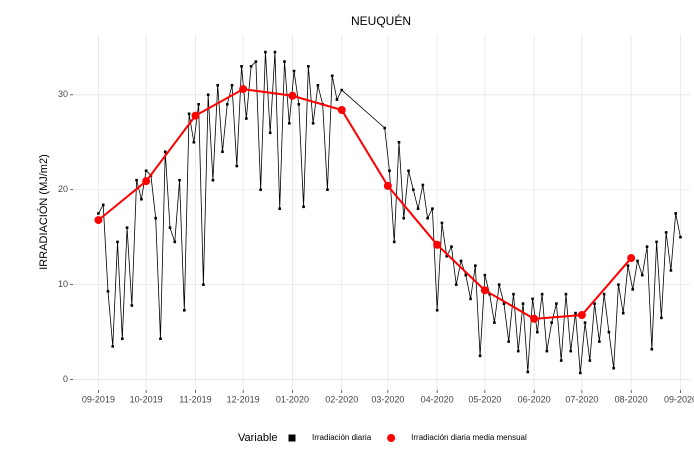 The width and height of the screenshot is (694, 450). Describe the element at coordinates (43, 212) in the screenshot. I see `y-axis-label: IRRADIACIÓN (MJ/m2)` at that location.